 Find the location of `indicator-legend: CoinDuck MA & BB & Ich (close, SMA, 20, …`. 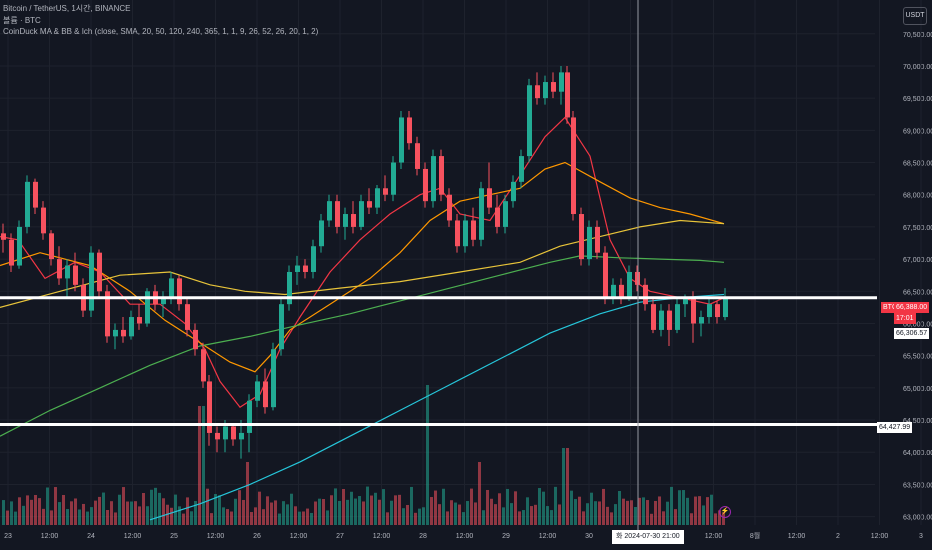

indicator-legend: CoinDuck MA & BB & Ich (close, SMA, 20, … is located at coordinates (161, 31).